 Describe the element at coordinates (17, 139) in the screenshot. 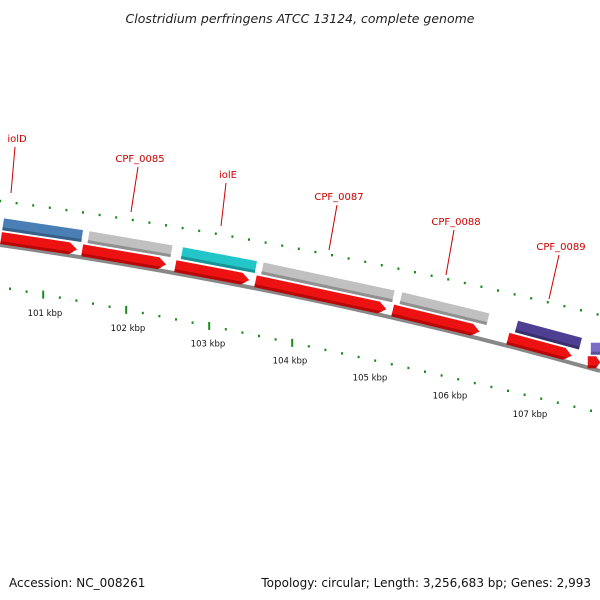

I see `gene-label: iolD` at that location.